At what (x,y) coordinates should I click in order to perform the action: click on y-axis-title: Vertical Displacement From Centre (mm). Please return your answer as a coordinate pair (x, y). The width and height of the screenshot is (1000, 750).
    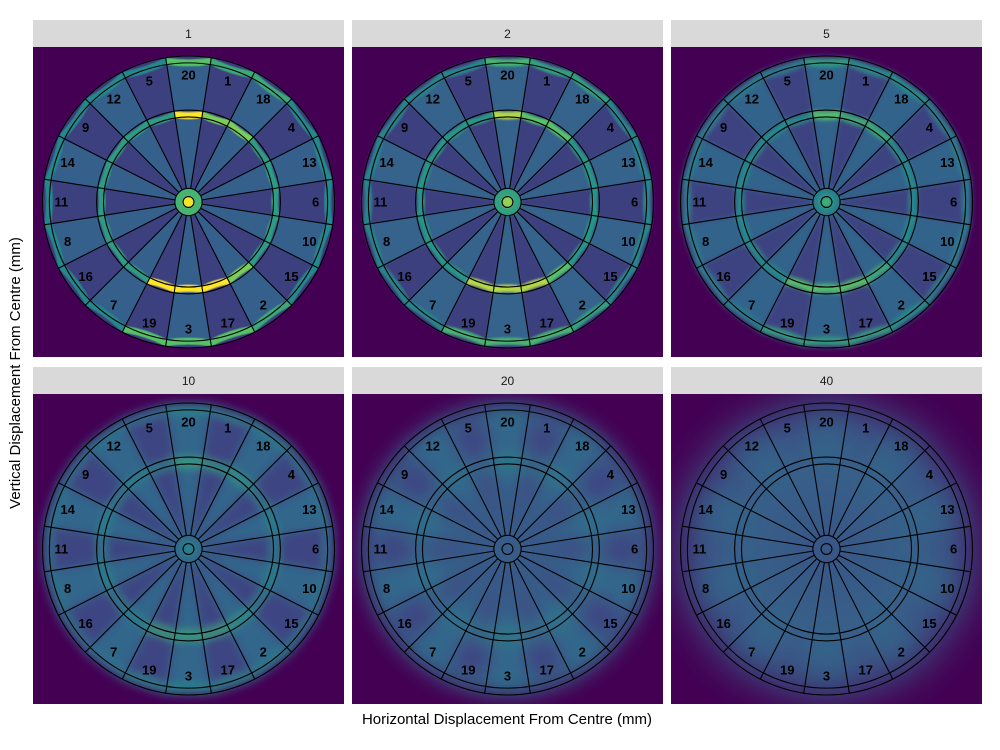
    Looking at the image, I should click on (15, 373).